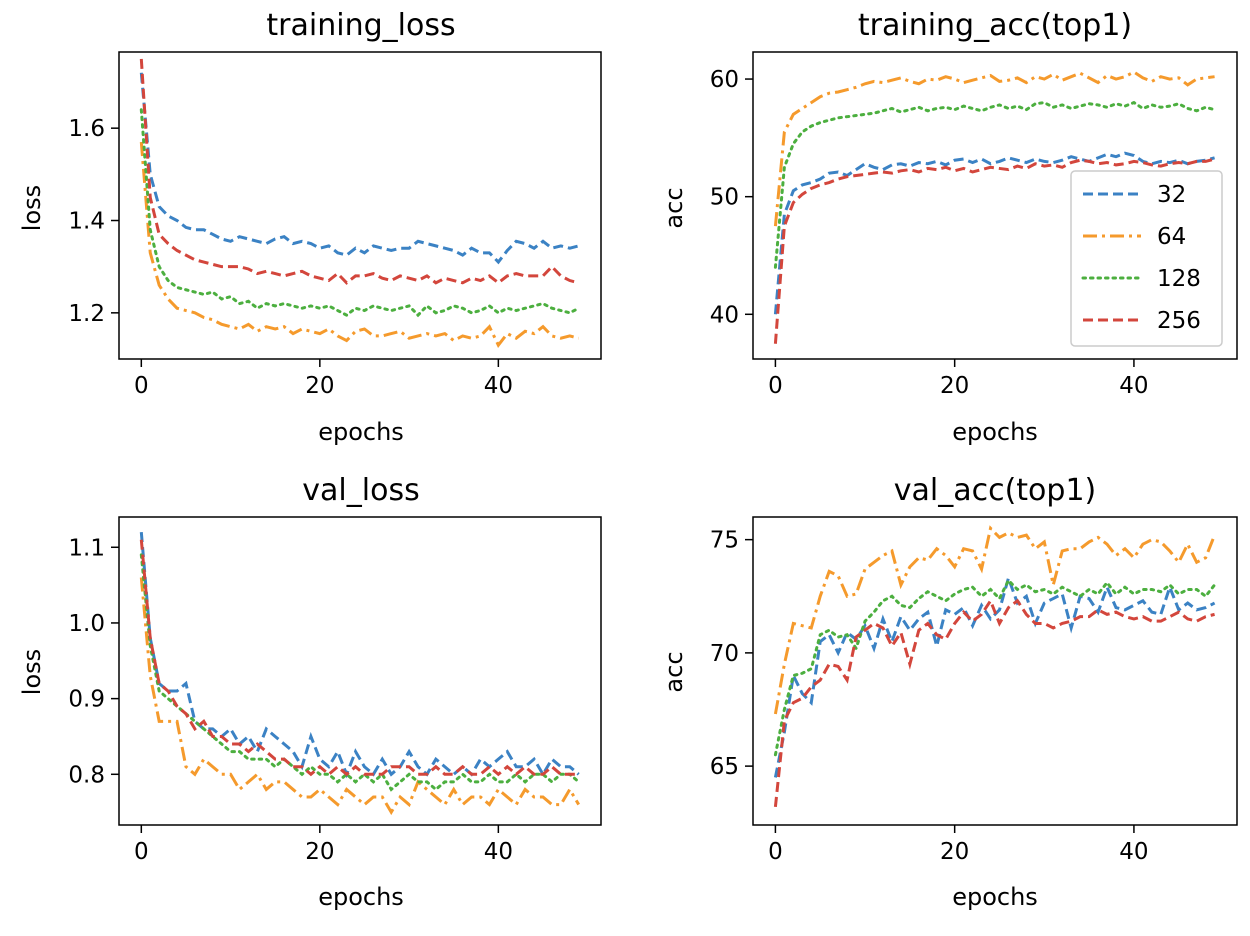 The height and width of the screenshot is (936, 1250). Describe the element at coordinates (1179, 321) in the screenshot. I see `legend-label-256: 256` at that location.